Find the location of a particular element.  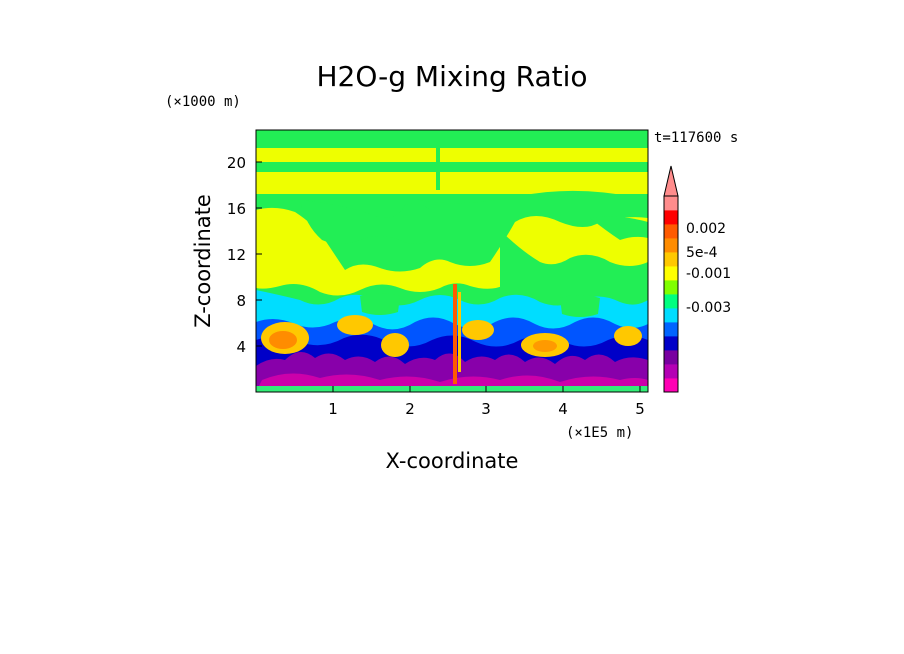

colorbar-label: -0.001 is located at coordinates (708, 274).